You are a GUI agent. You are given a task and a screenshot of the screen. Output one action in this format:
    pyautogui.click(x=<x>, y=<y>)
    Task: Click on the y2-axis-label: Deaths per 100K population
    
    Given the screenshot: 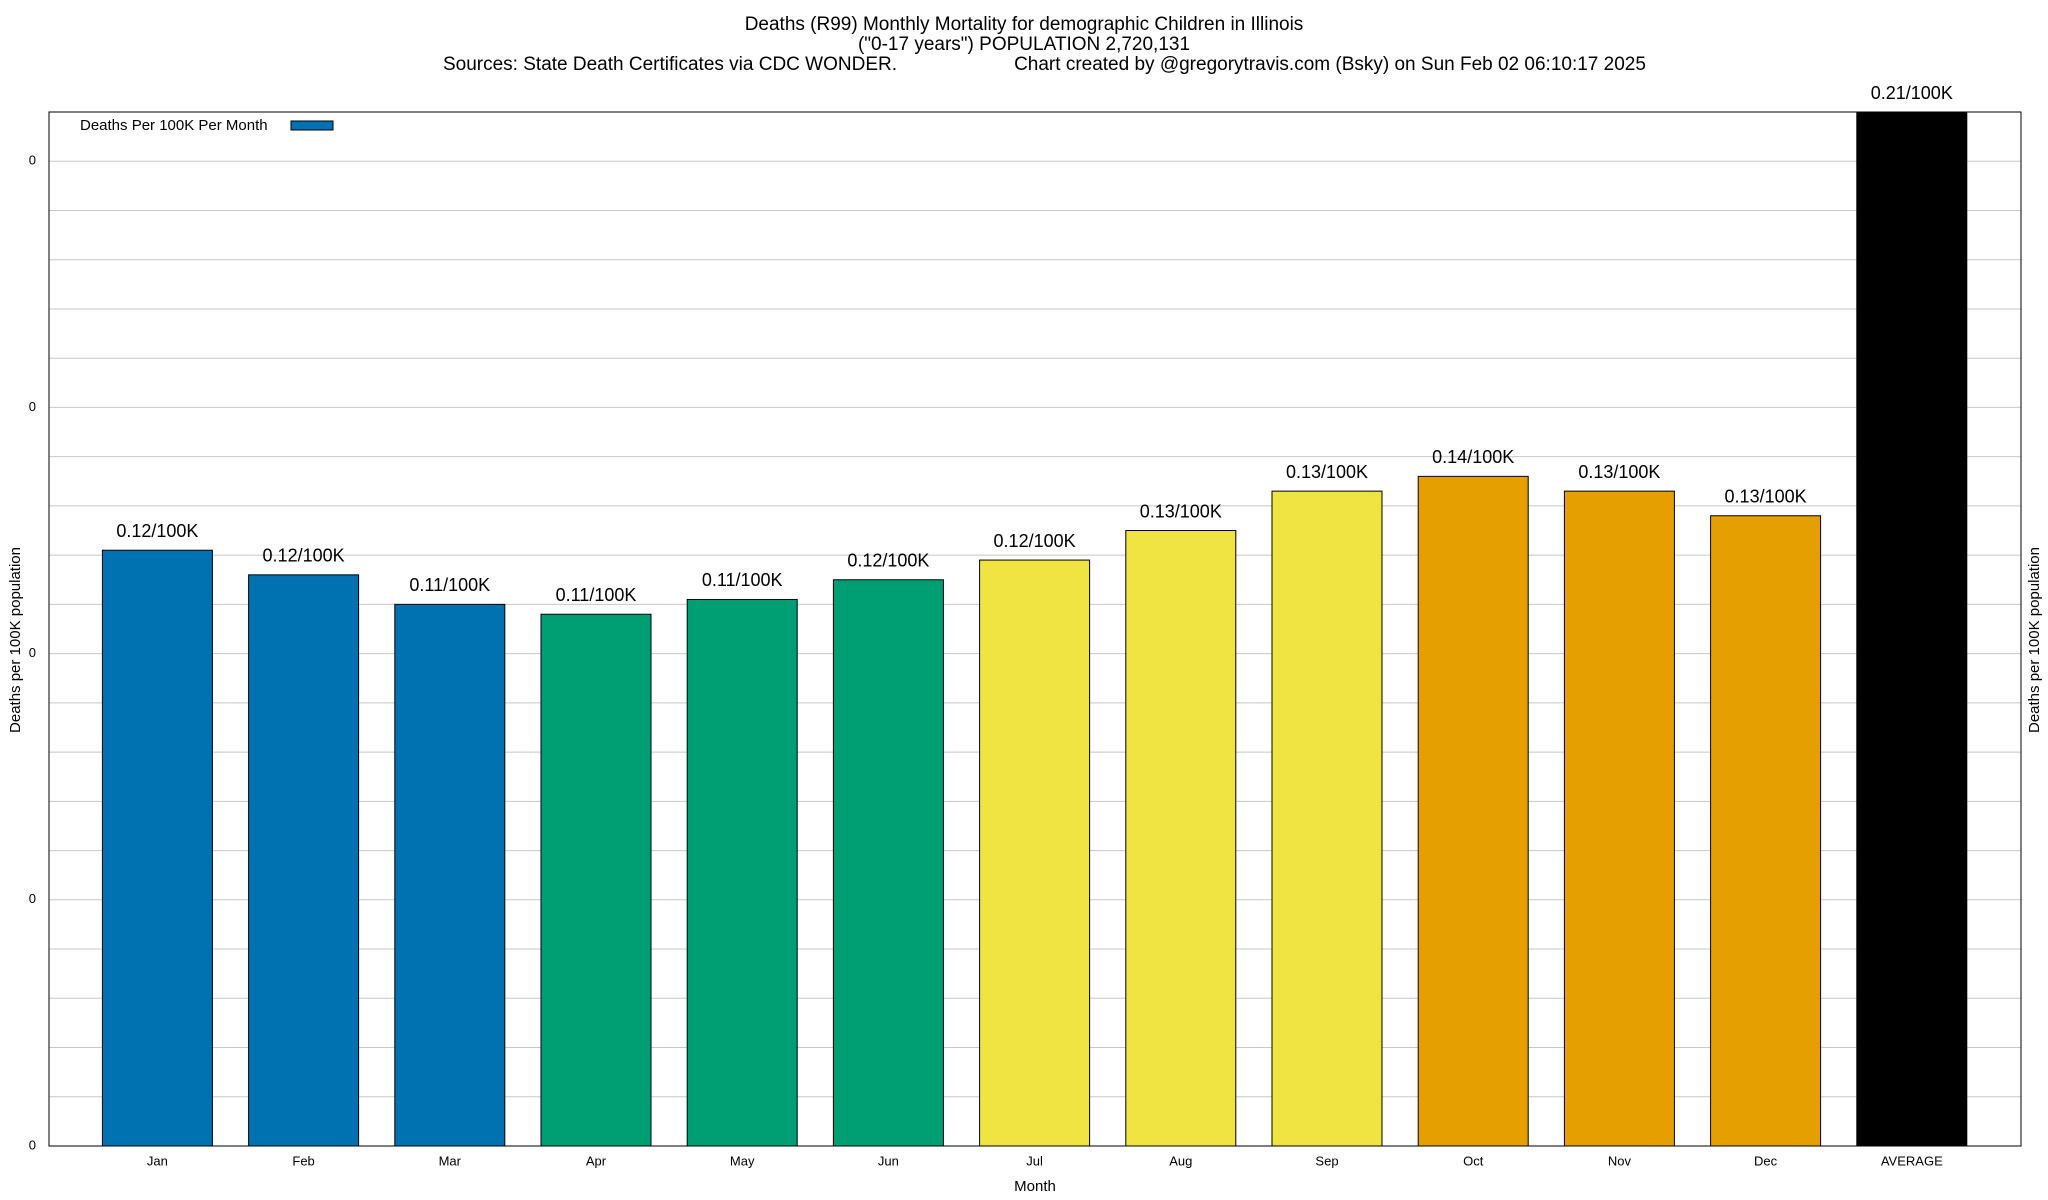 What is the action you would take?
    pyautogui.click(x=2034, y=640)
    